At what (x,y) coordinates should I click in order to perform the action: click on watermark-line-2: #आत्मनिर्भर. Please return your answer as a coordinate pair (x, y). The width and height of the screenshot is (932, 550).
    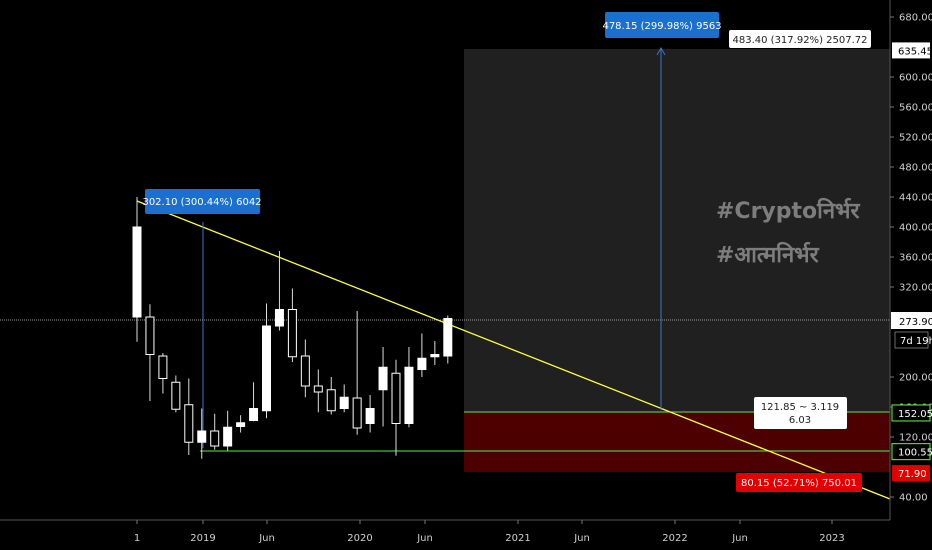
    Looking at the image, I should click on (768, 254).